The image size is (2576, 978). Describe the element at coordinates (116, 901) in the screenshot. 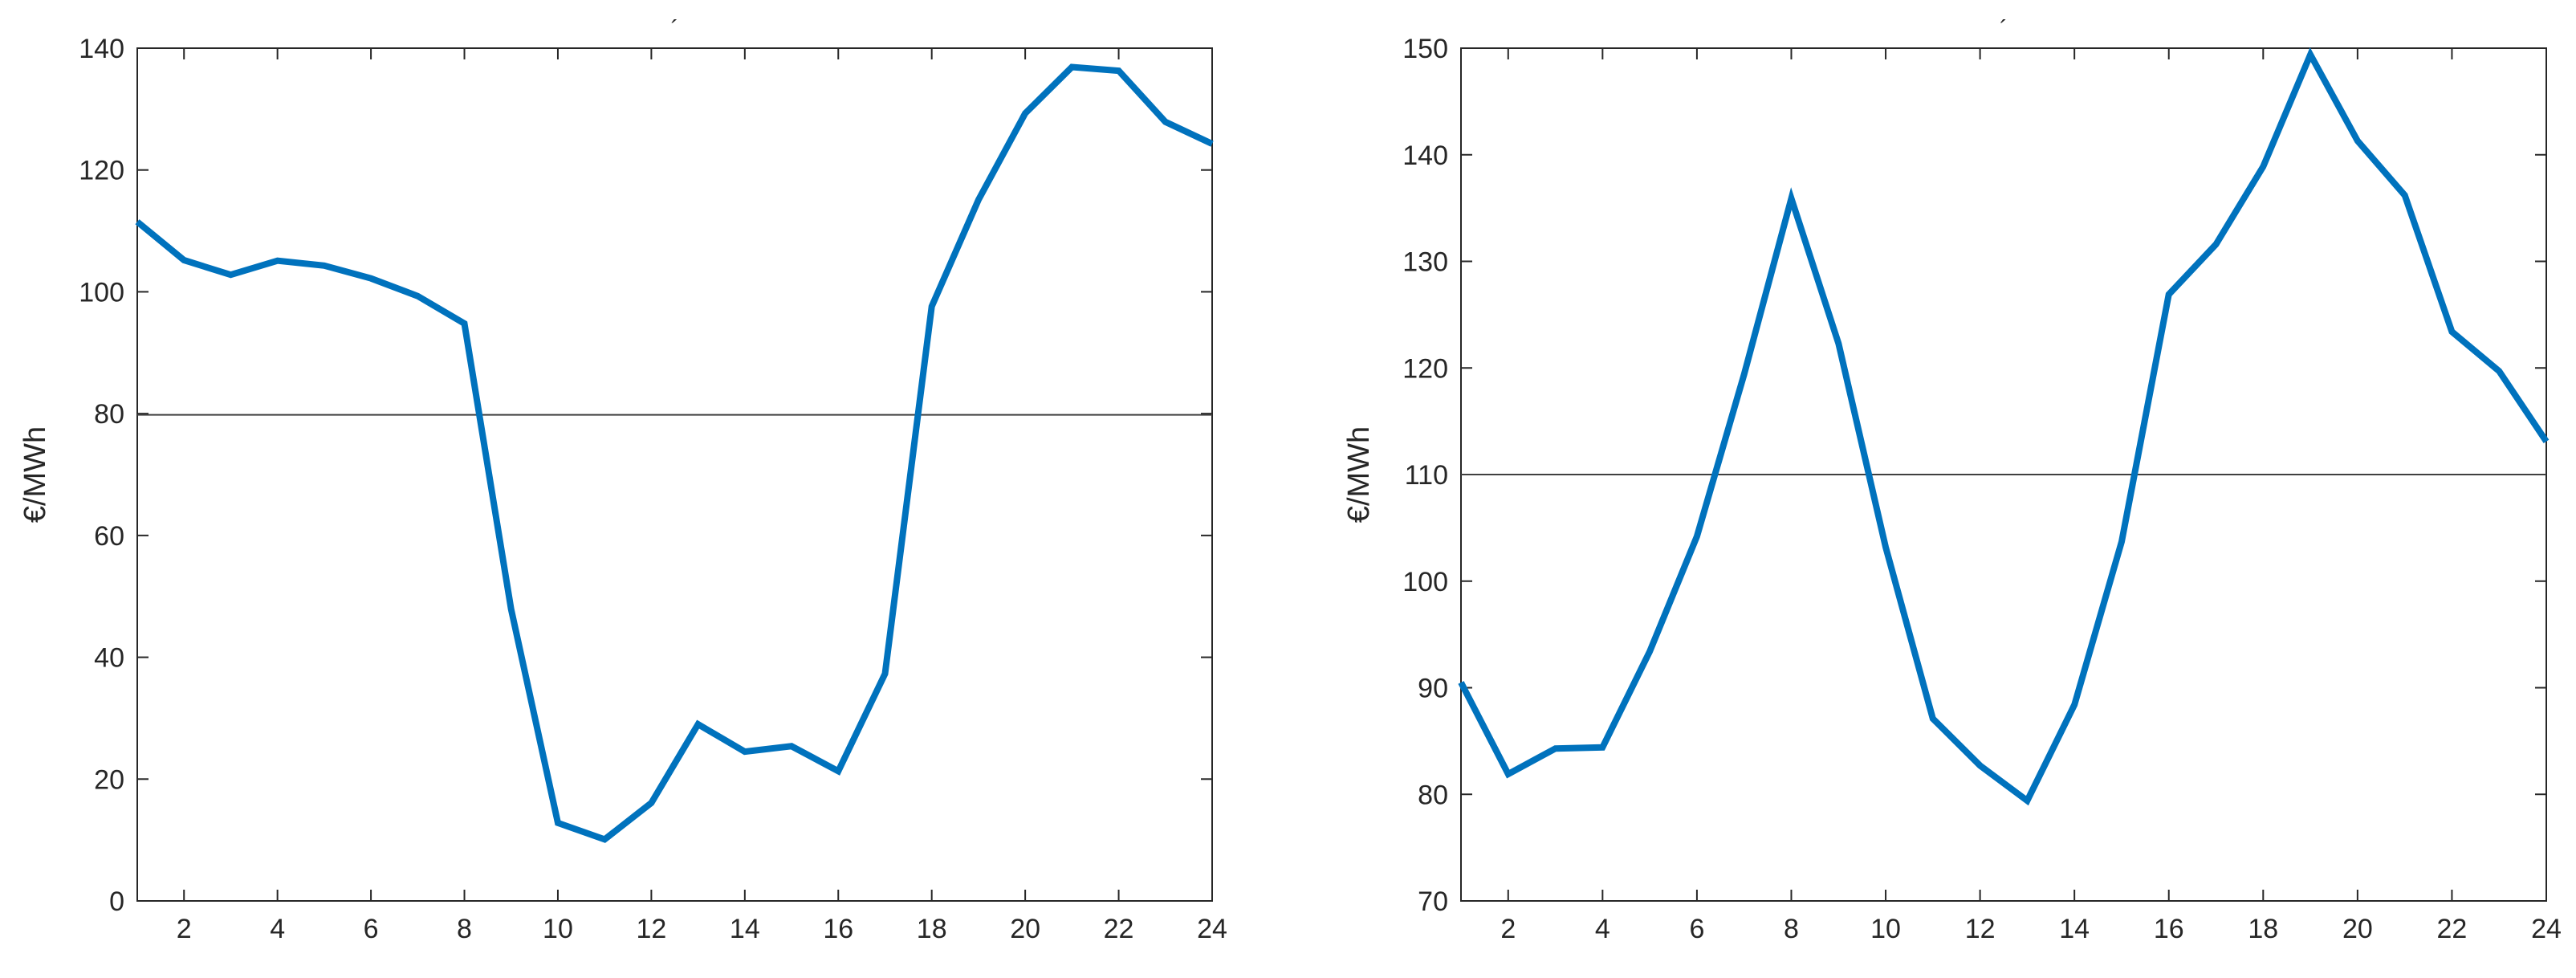

I see `y-tick-label: 0` at that location.